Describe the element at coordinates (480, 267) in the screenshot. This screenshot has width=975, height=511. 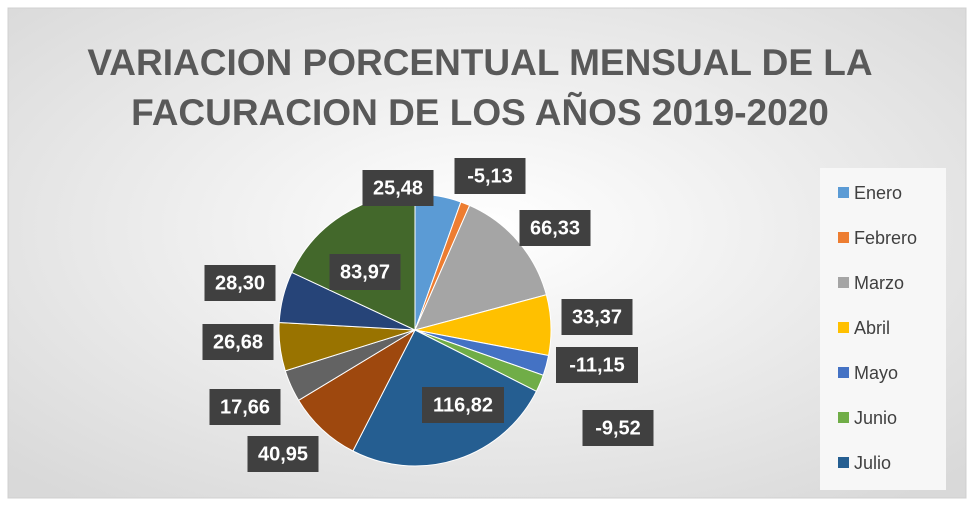
I see `pie-slice` at that location.